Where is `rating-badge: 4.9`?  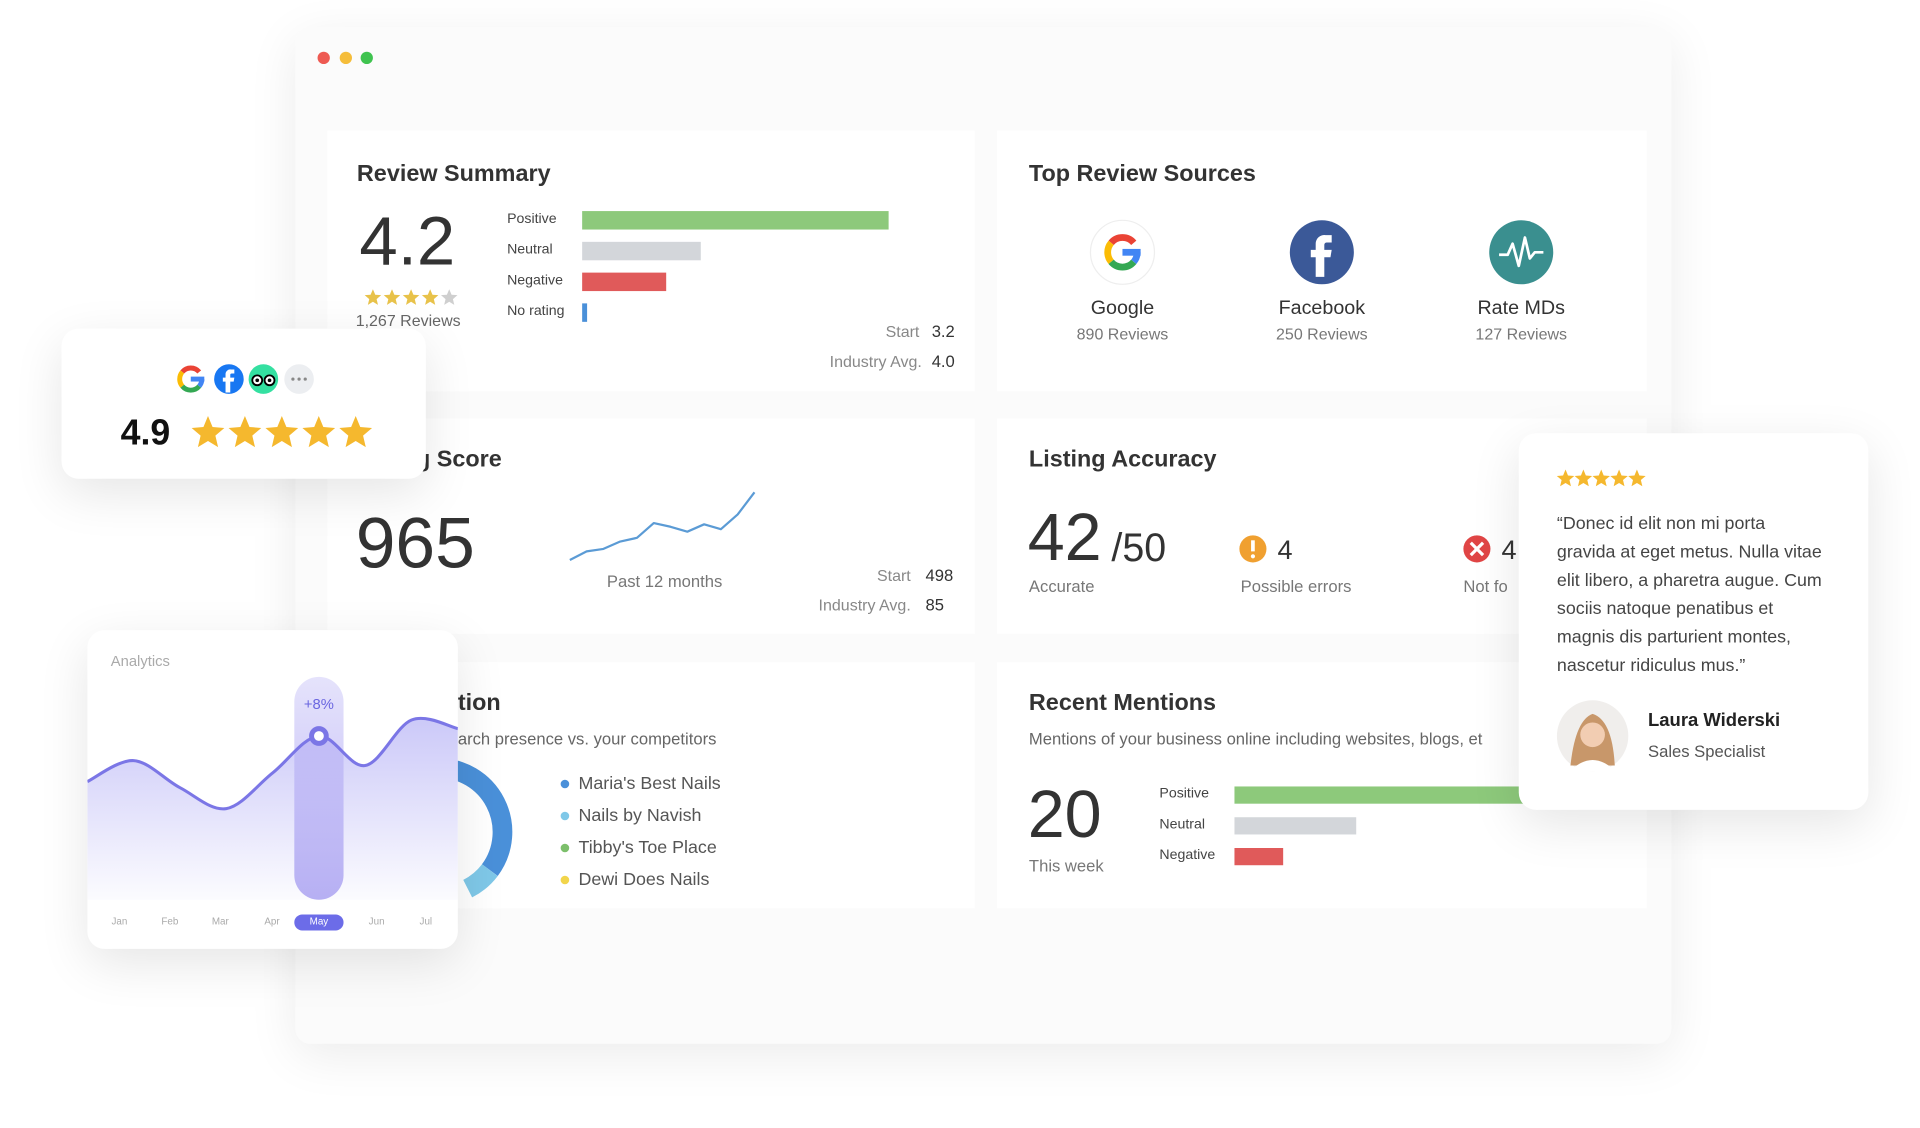
rating-badge: 4.9 is located at coordinates (243, 403).